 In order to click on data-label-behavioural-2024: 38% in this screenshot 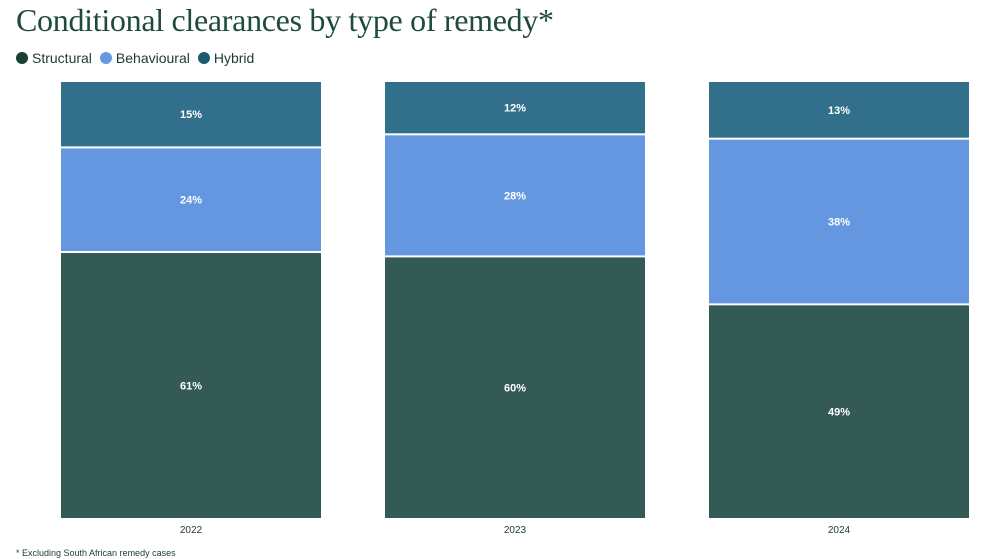, I will do `click(839, 223)`.